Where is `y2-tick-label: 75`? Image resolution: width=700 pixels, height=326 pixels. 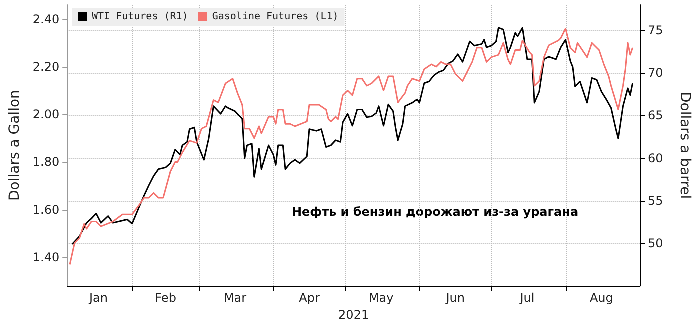 y2-tick-label: 75 is located at coordinates (656, 31).